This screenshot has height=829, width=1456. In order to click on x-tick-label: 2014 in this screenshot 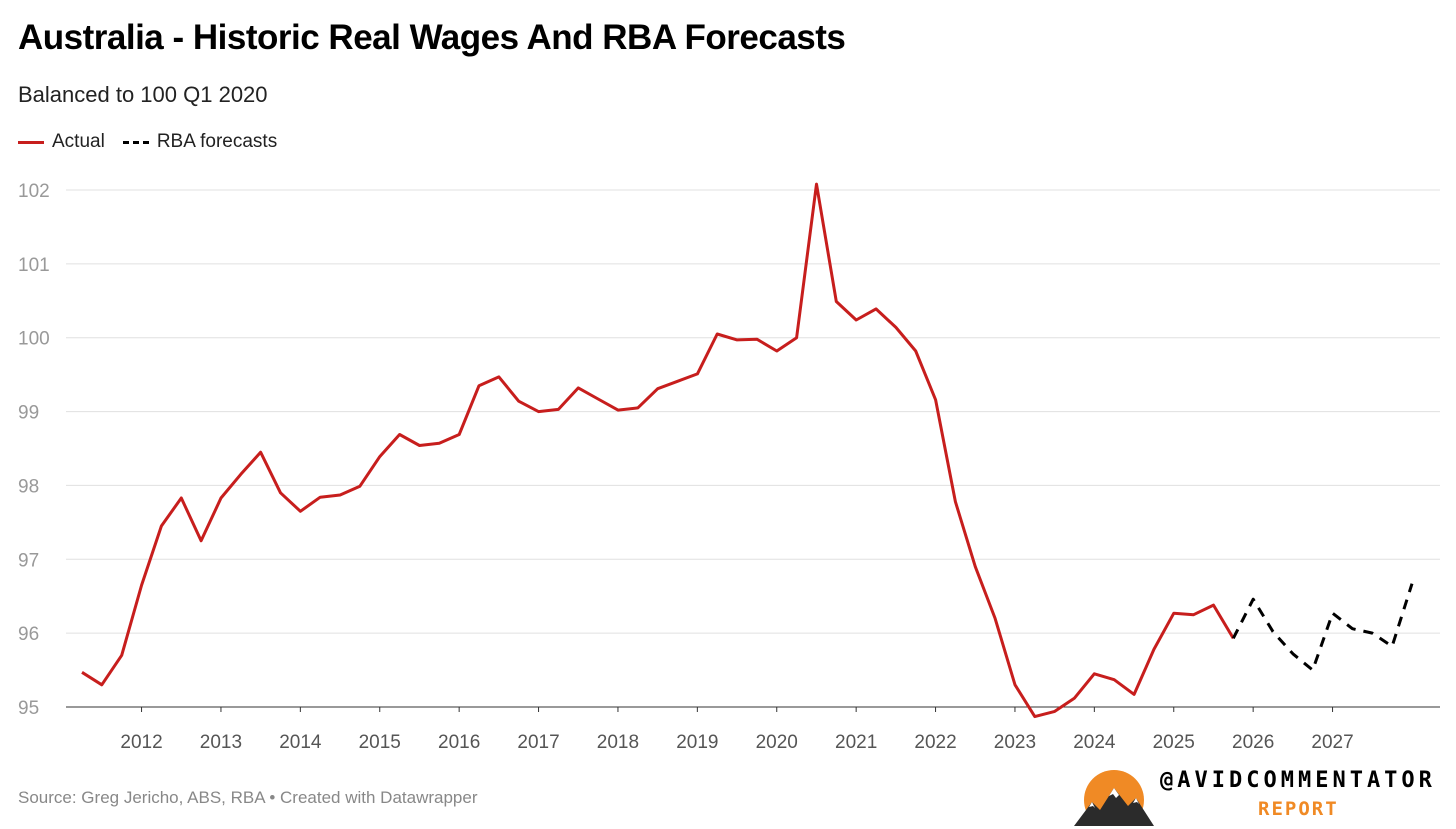, I will do `click(300, 742)`.